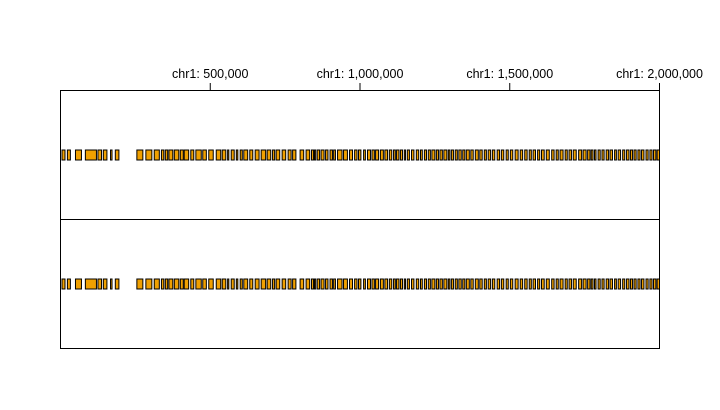  I want to click on axis-tick-label-2: chr1: 1,500,000, so click(509, 74).